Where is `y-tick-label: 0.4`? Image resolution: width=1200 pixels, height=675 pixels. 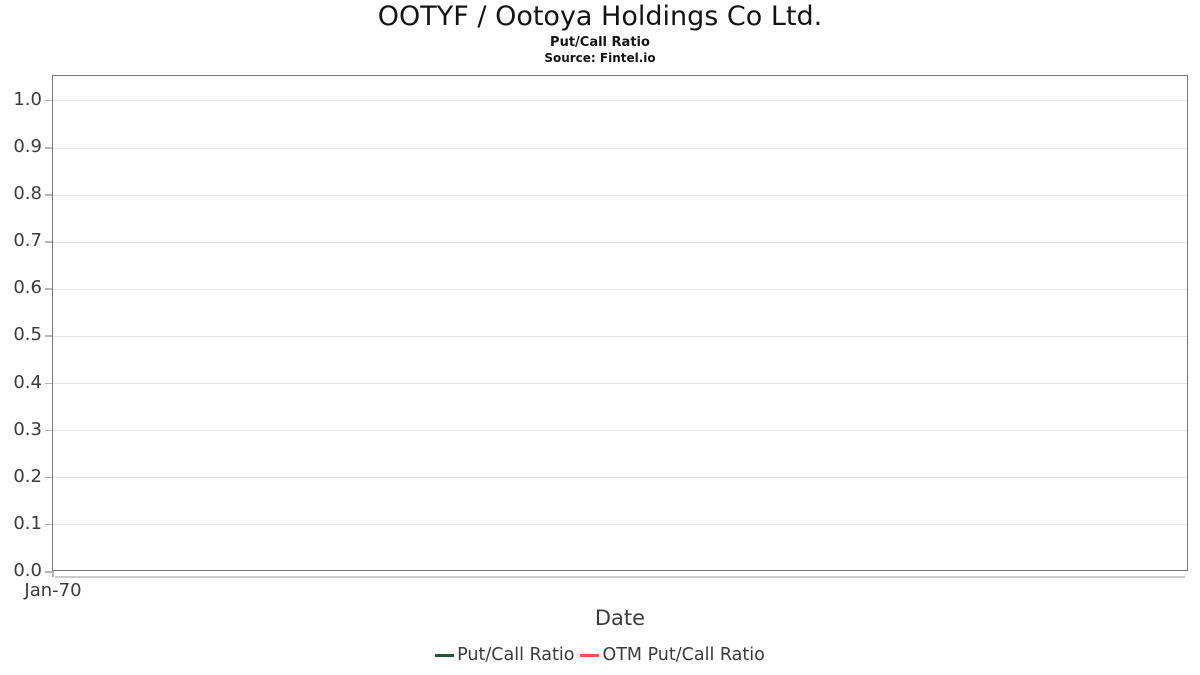
y-tick-label: 0.4 is located at coordinates (27, 382).